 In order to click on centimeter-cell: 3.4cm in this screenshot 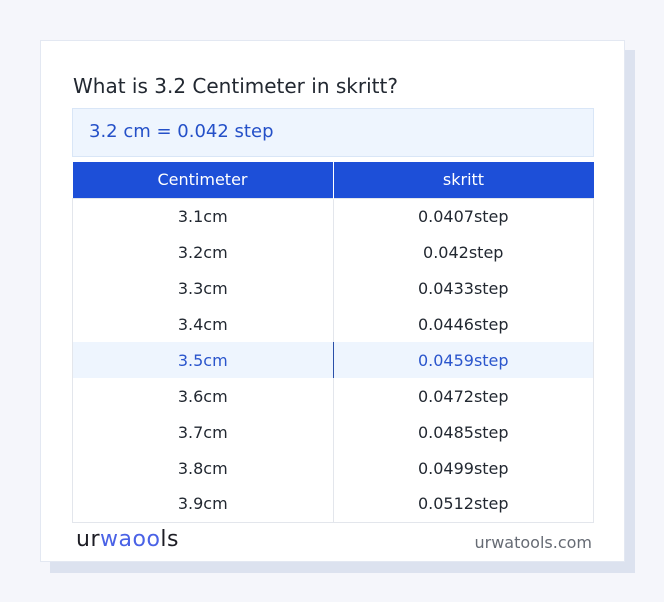, I will do `click(203, 324)`.